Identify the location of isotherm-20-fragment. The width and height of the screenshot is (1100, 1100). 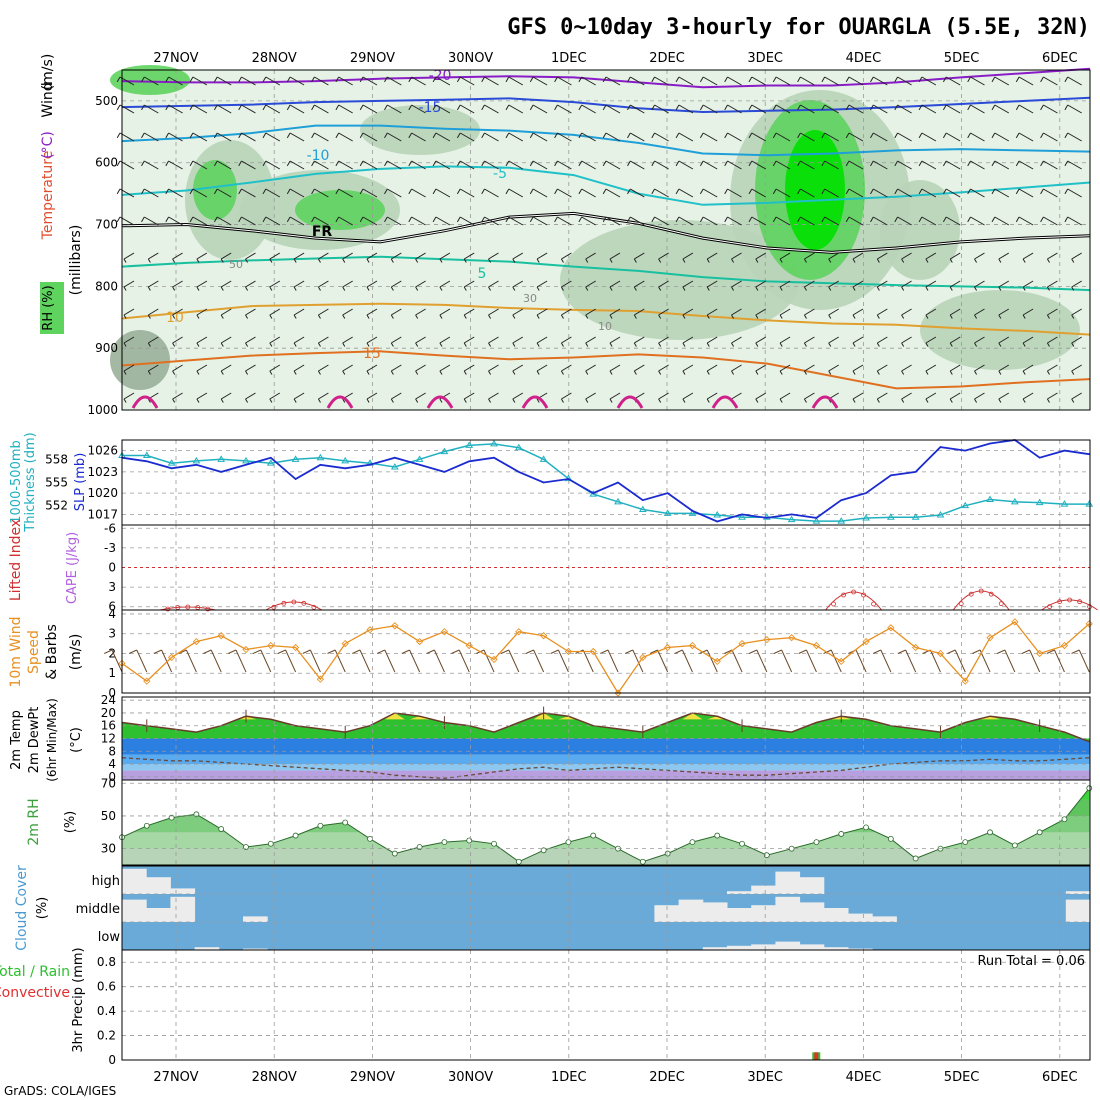
(825, 402).